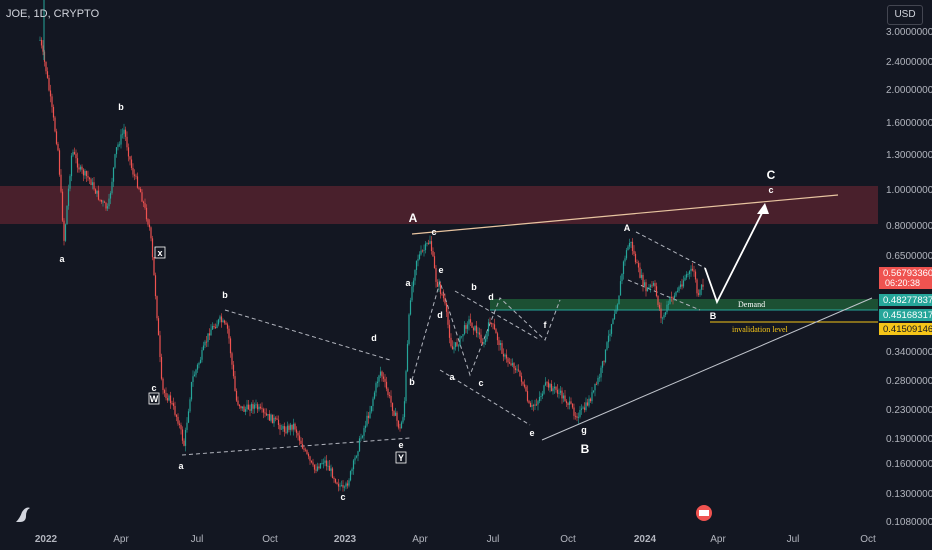  Describe the element at coordinates (751, 304) in the screenshot. I see `demand-label: Demand` at that location.